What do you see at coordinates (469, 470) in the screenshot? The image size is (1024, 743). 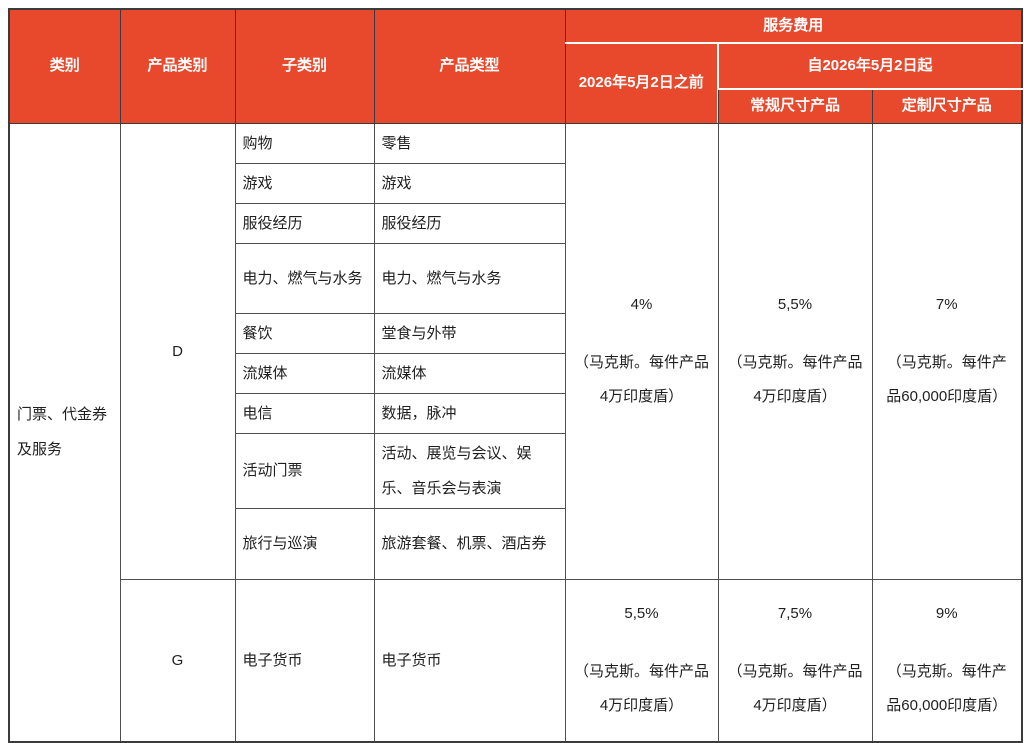 I see `product-type-cell: 活动、展览与会议、娱乐、音乐会与表演` at bounding box center [469, 470].